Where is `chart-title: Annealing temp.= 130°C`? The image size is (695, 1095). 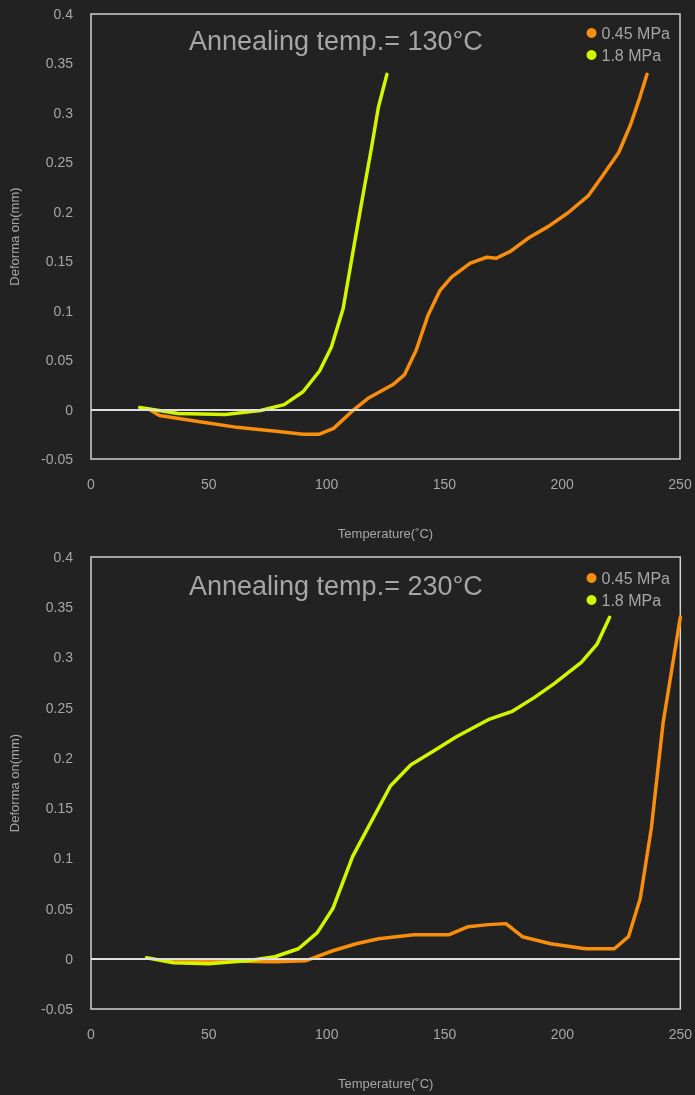
chart-title: Annealing temp.= 130°C is located at coordinates (336, 40).